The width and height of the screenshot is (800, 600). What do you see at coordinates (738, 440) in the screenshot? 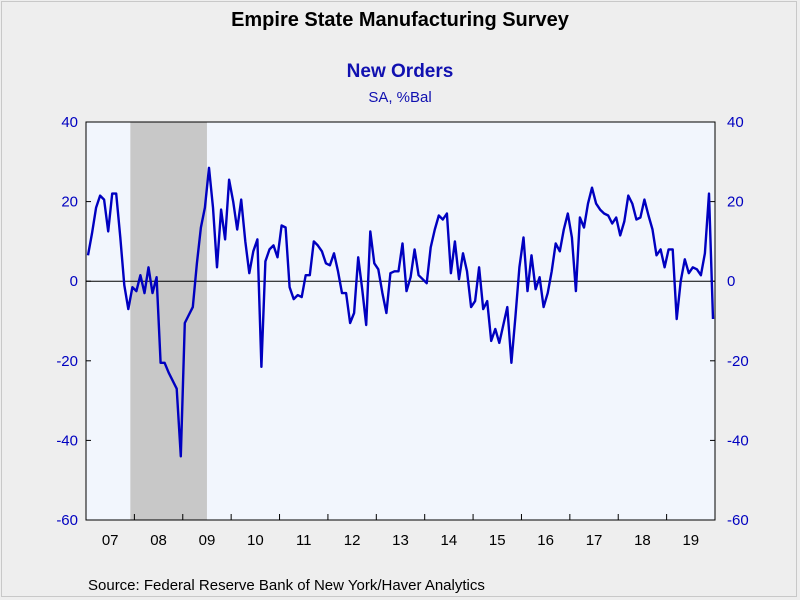
I see `y-tick-label-right: -40` at bounding box center [738, 440].